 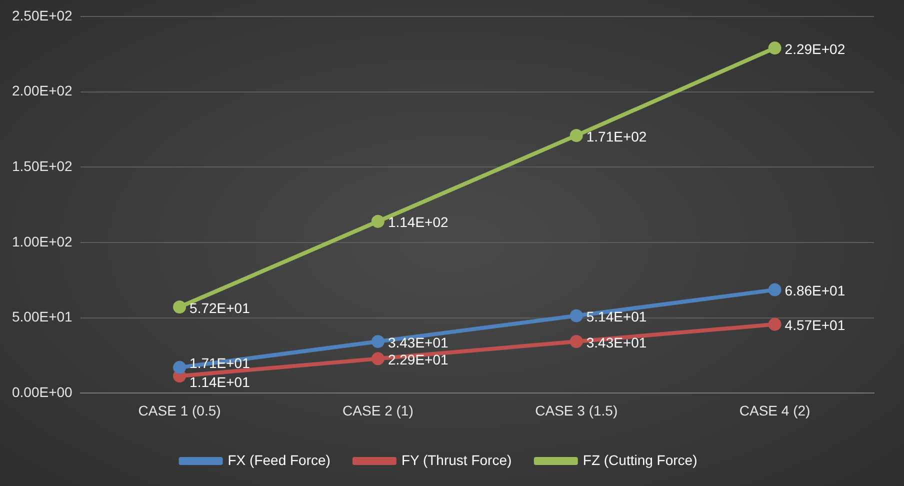 I want to click on y-tick-label: 5.00E+01, so click(x=42, y=316).